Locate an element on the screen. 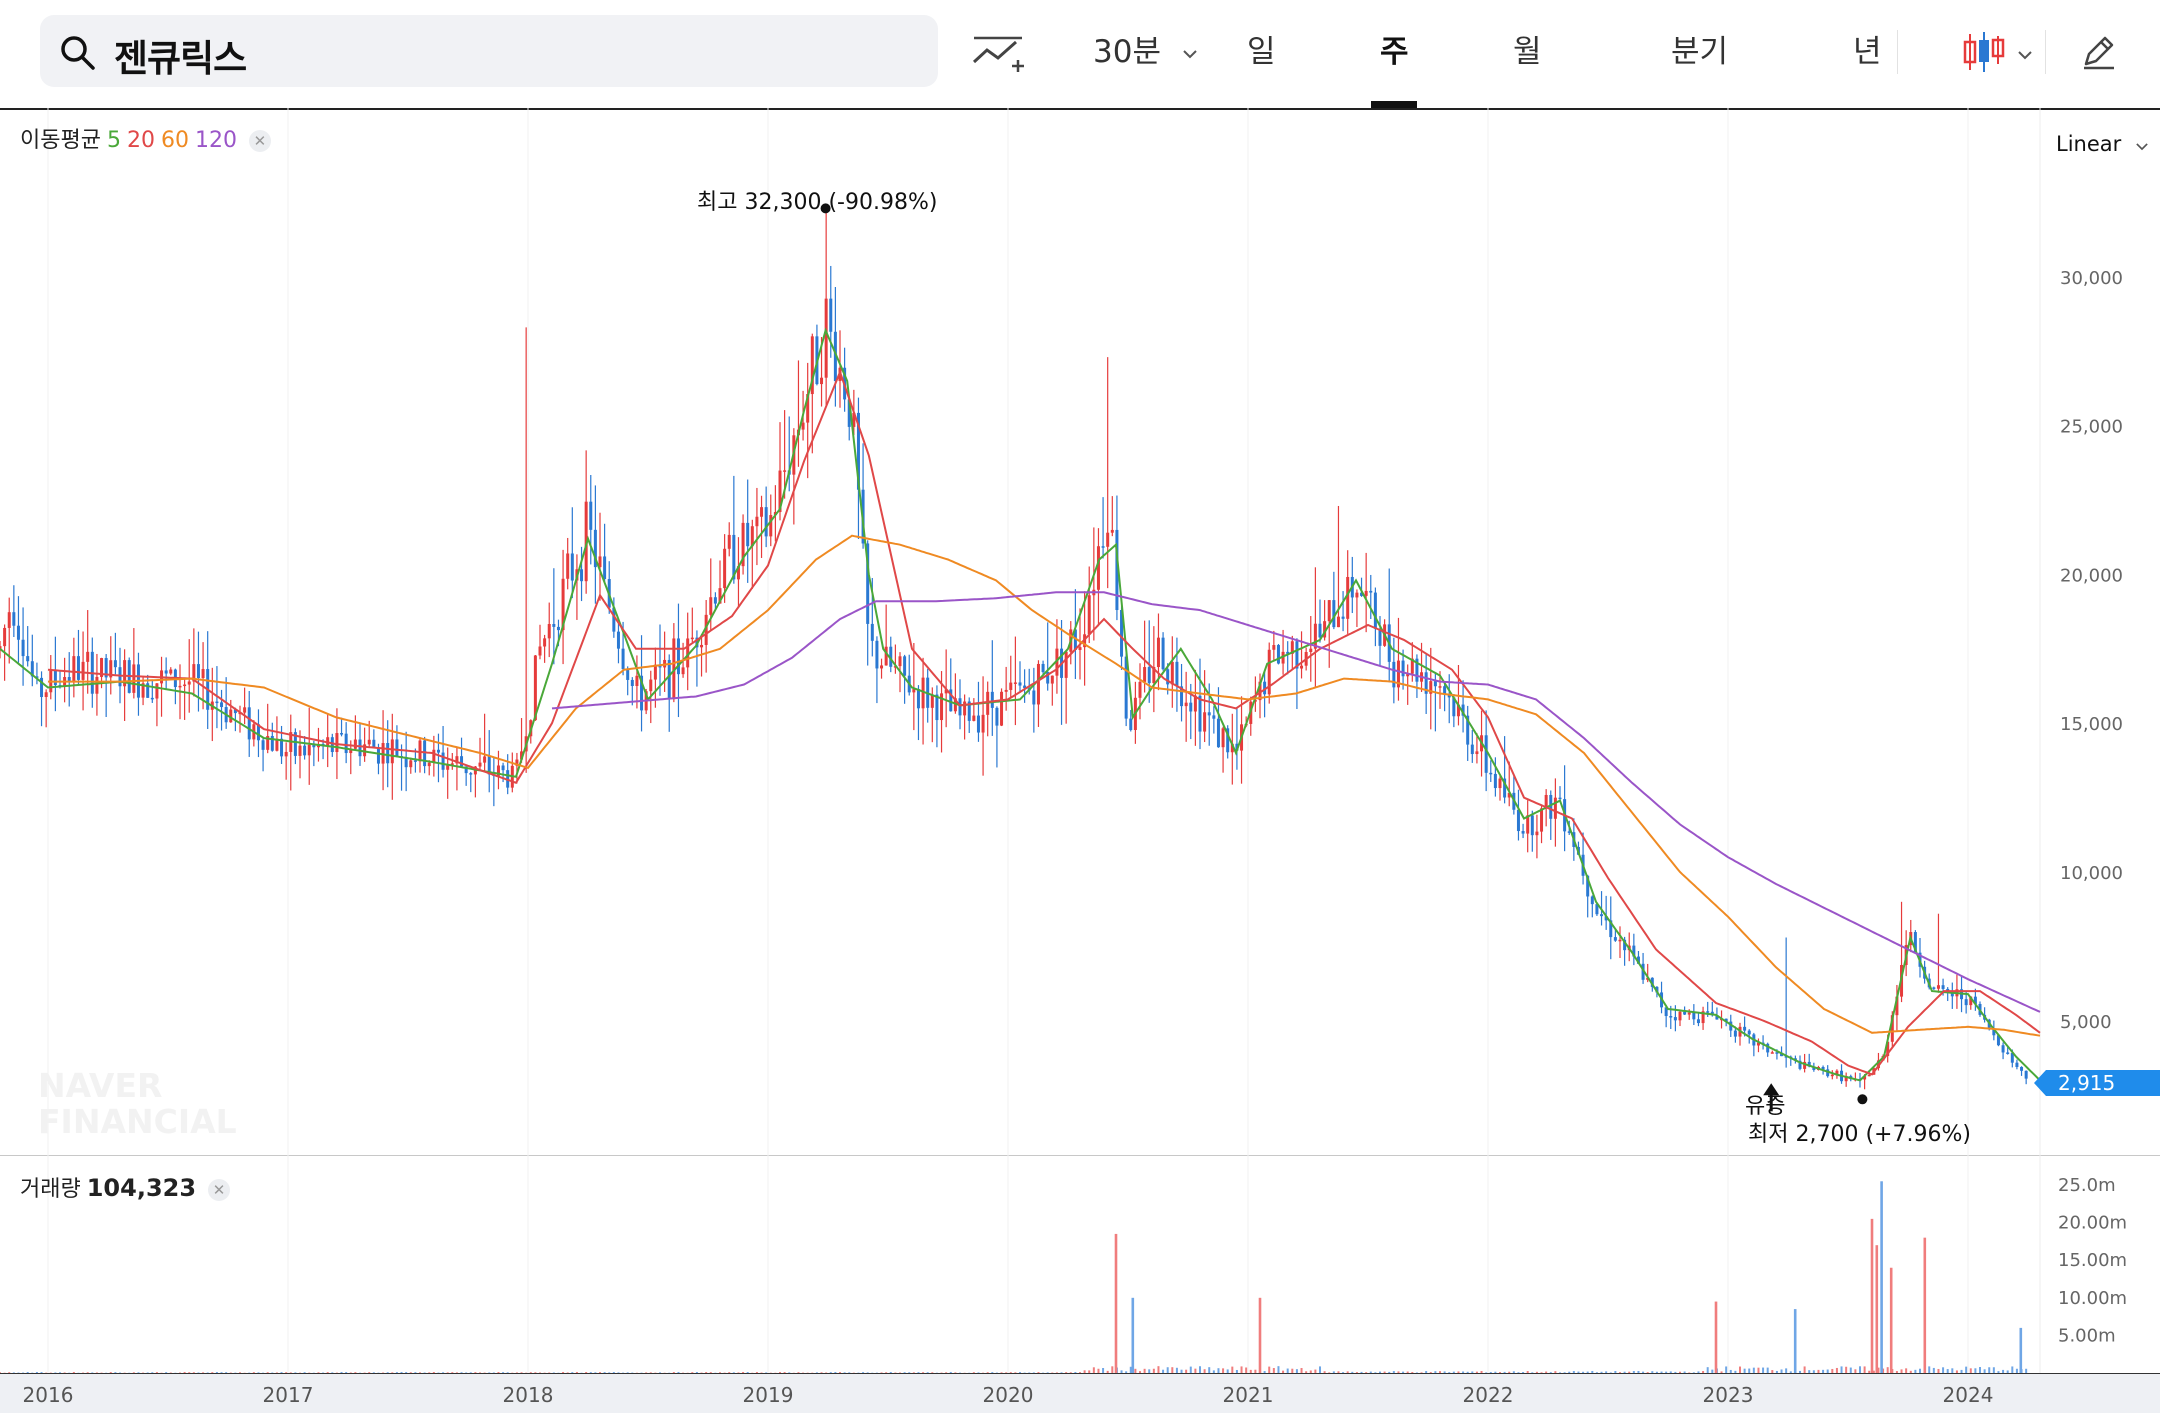 This screenshot has width=2160, height=1413. scale-dropdown: Linear is located at coordinates (2102, 144).